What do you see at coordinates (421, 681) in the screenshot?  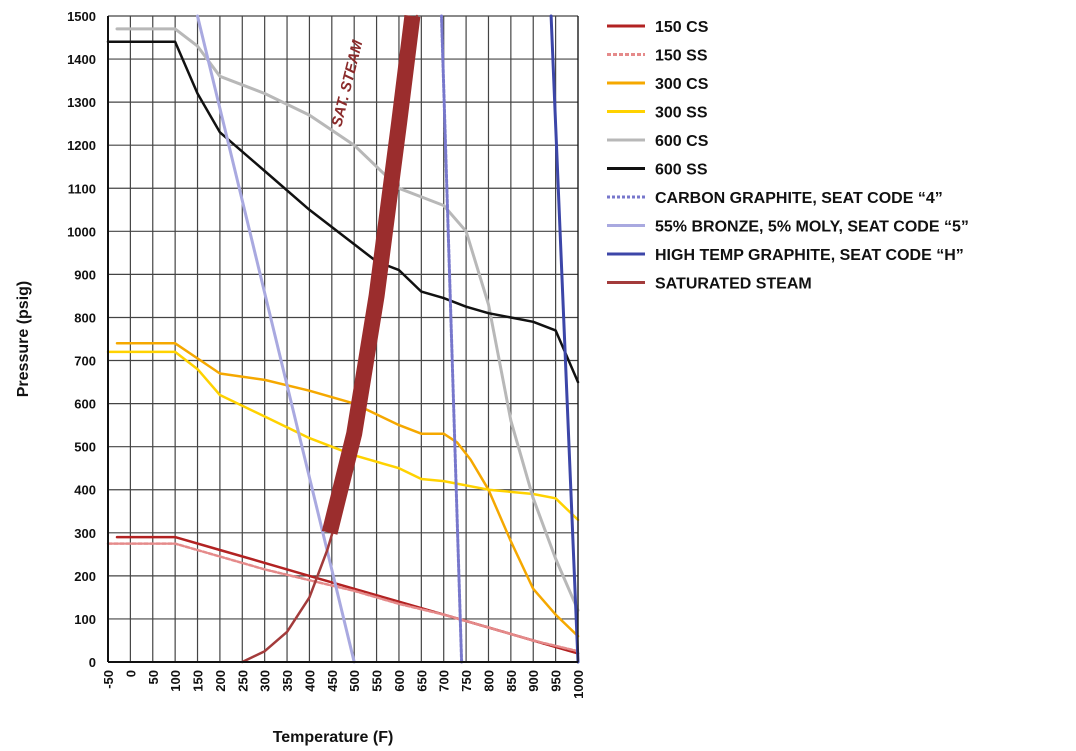 I see `x-tick-label: 650` at bounding box center [421, 681].